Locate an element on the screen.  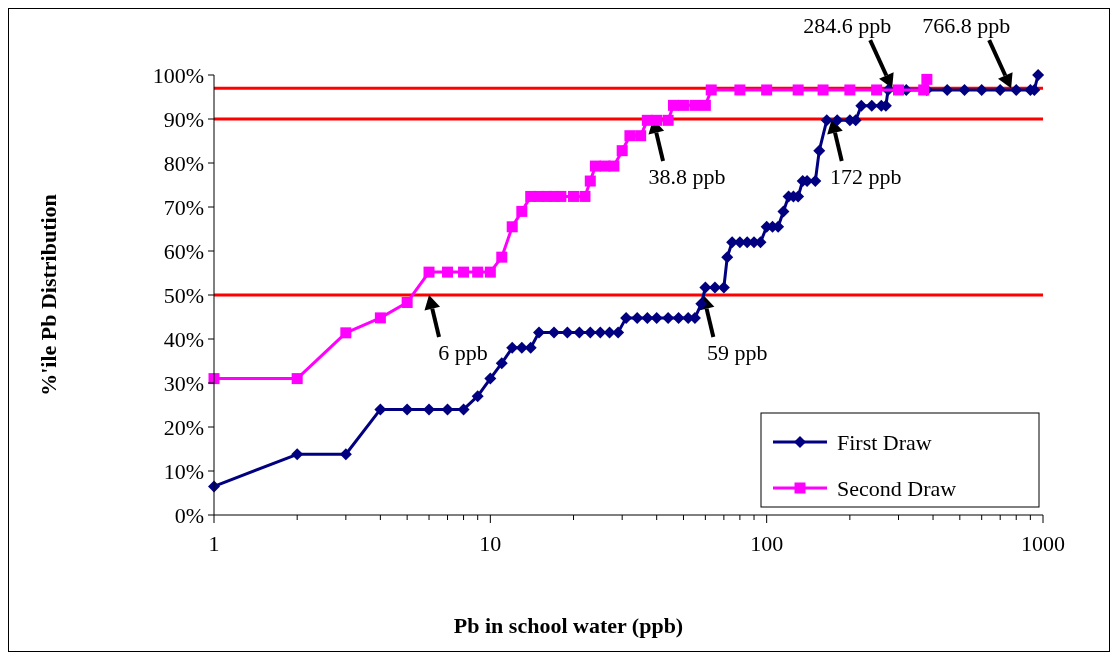
y-tick-label: 70% is located at coordinates (183, 207).